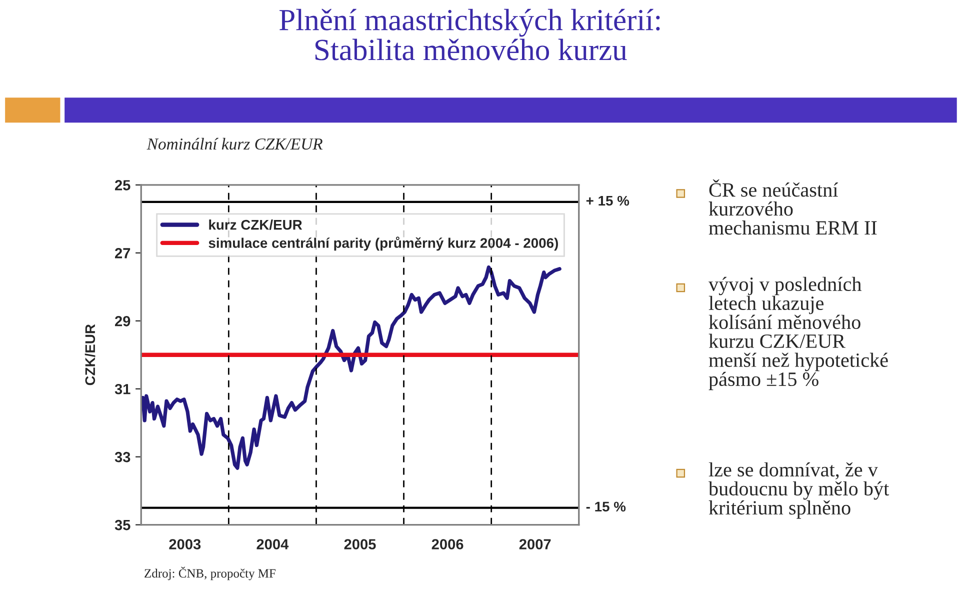 This screenshot has width=960, height=589. Describe the element at coordinates (122, 185) in the screenshot. I see `y-tick-label: 25` at that location.